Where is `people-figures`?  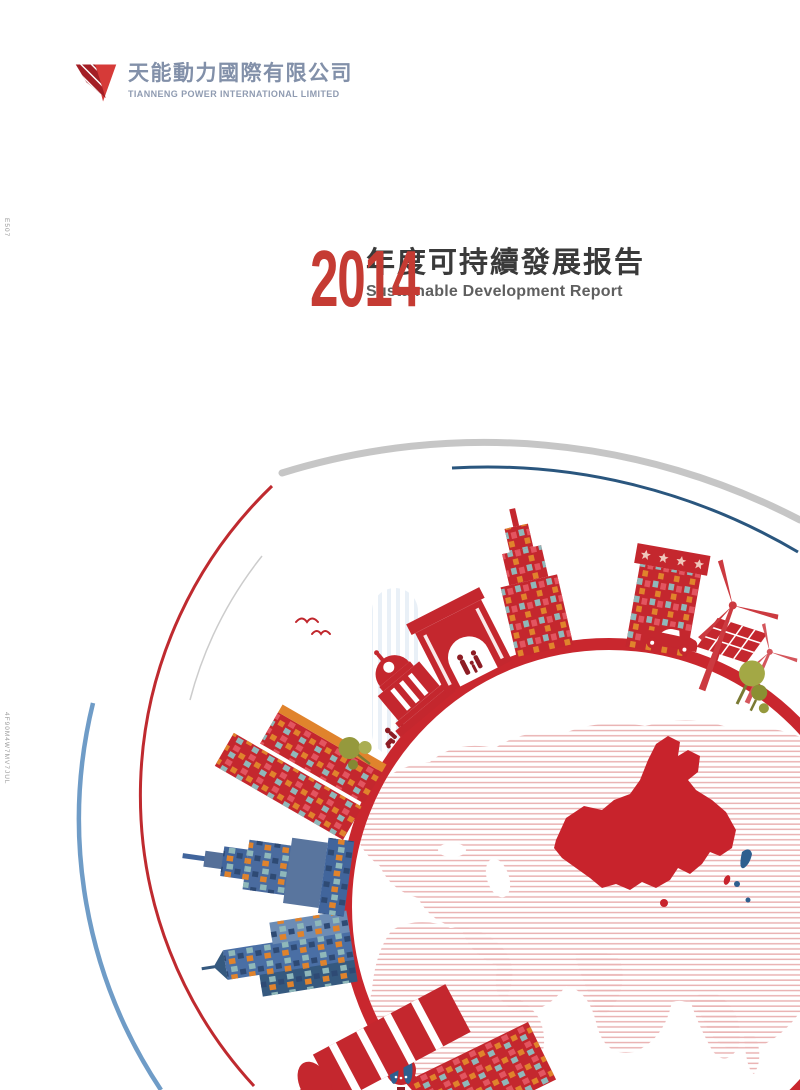
people-figures is located at coordinates (395, 736).